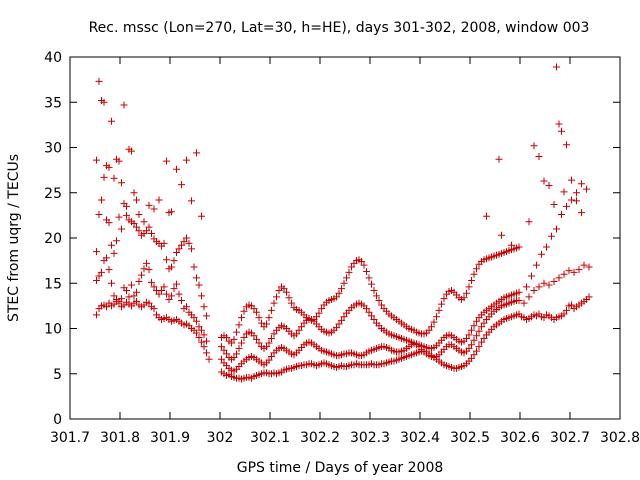 This screenshot has width=640, height=480. I want to click on x-tick-label: 301.7, so click(70, 438).